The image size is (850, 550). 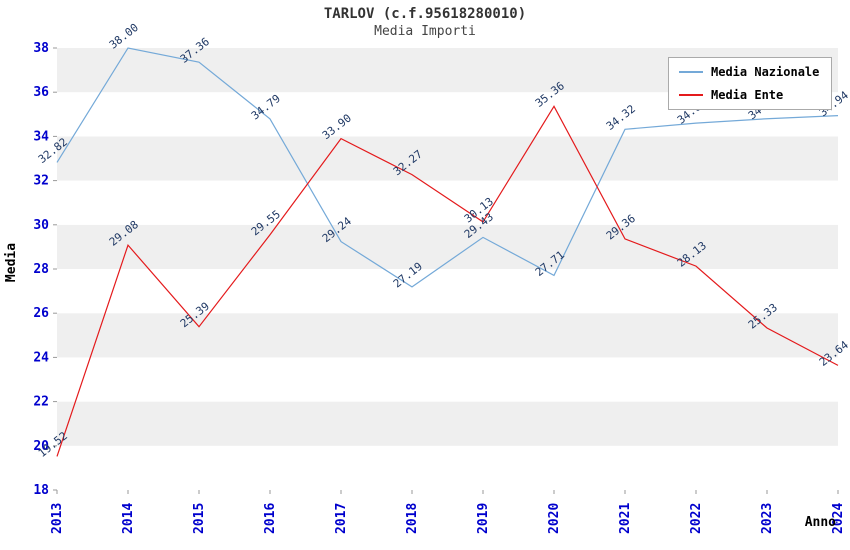 What do you see at coordinates (41, 313) in the screenshot?
I see `svg-text: 26` at bounding box center [41, 313].